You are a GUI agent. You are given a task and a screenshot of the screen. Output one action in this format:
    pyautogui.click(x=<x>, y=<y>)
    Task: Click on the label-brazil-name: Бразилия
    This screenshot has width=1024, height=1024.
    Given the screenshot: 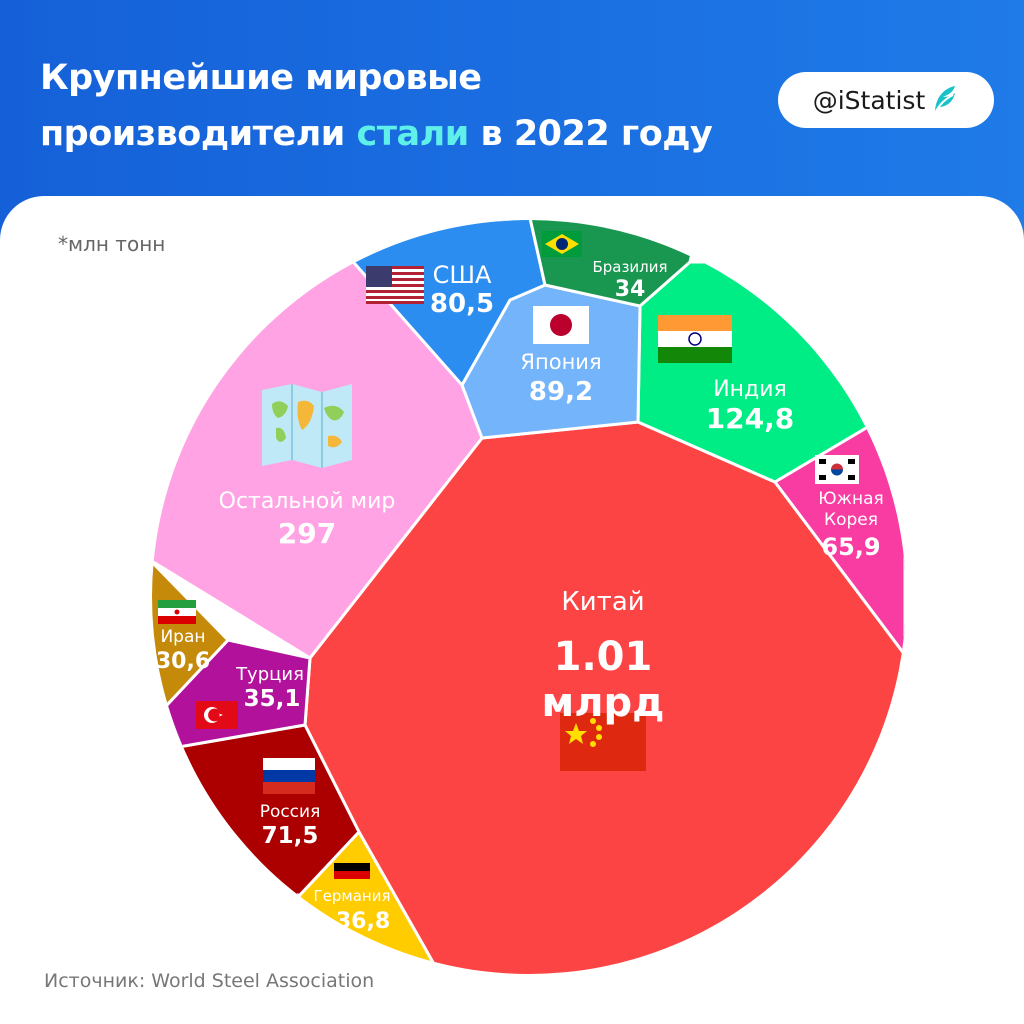 What is the action you would take?
    pyautogui.click(x=629, y=267)
    